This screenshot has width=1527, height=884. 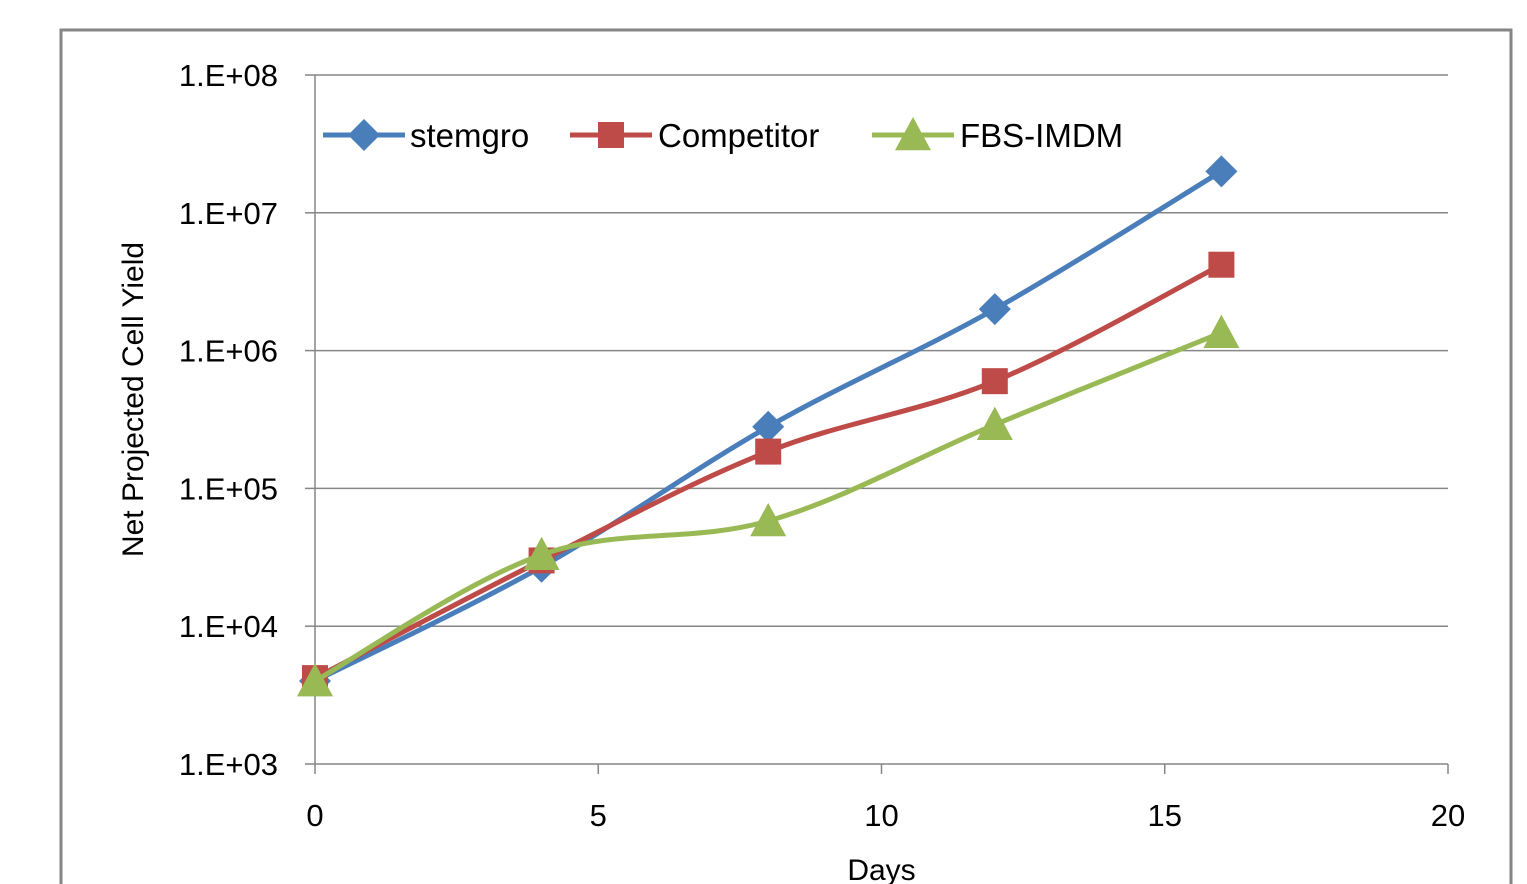 What do you see at coordinates (228, 351) in the screenshot?
I see `y-tick-label: 1.E+06` at bounding box center [228, 351].